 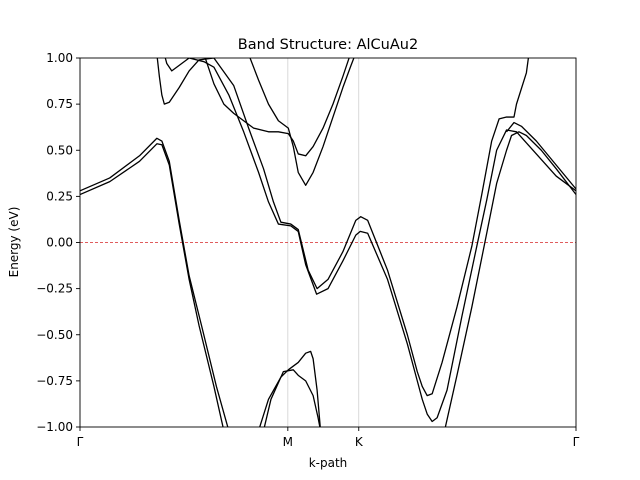 I want to click on y-tick-label-3: 0.25, so click(x=59, y=196).